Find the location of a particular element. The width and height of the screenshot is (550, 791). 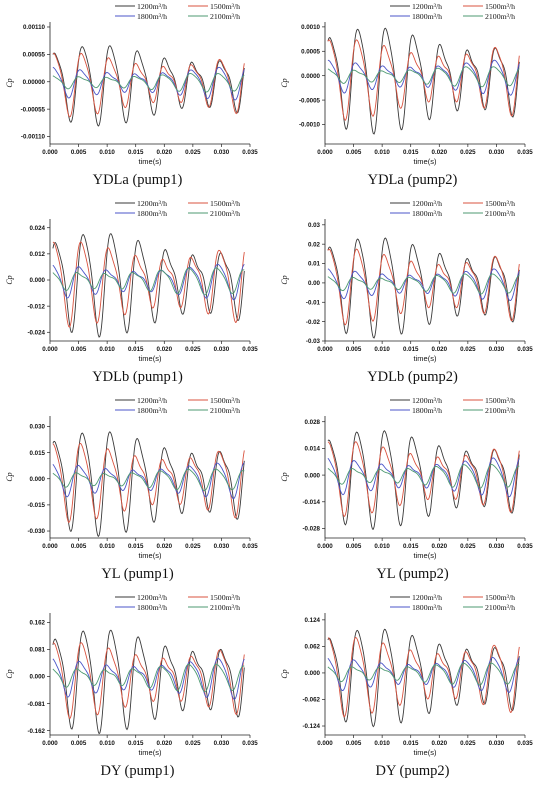

panel-caption: YL (pump2) is located at coordinates (412, 574).